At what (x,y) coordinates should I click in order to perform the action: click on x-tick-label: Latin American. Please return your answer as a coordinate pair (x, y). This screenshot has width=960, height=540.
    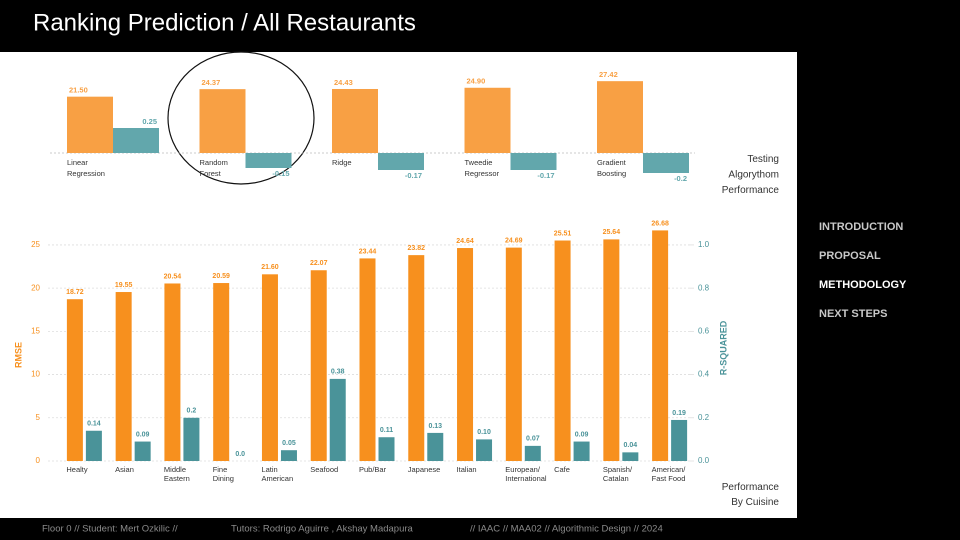
    Looking at the image, I should click on (277, 474).